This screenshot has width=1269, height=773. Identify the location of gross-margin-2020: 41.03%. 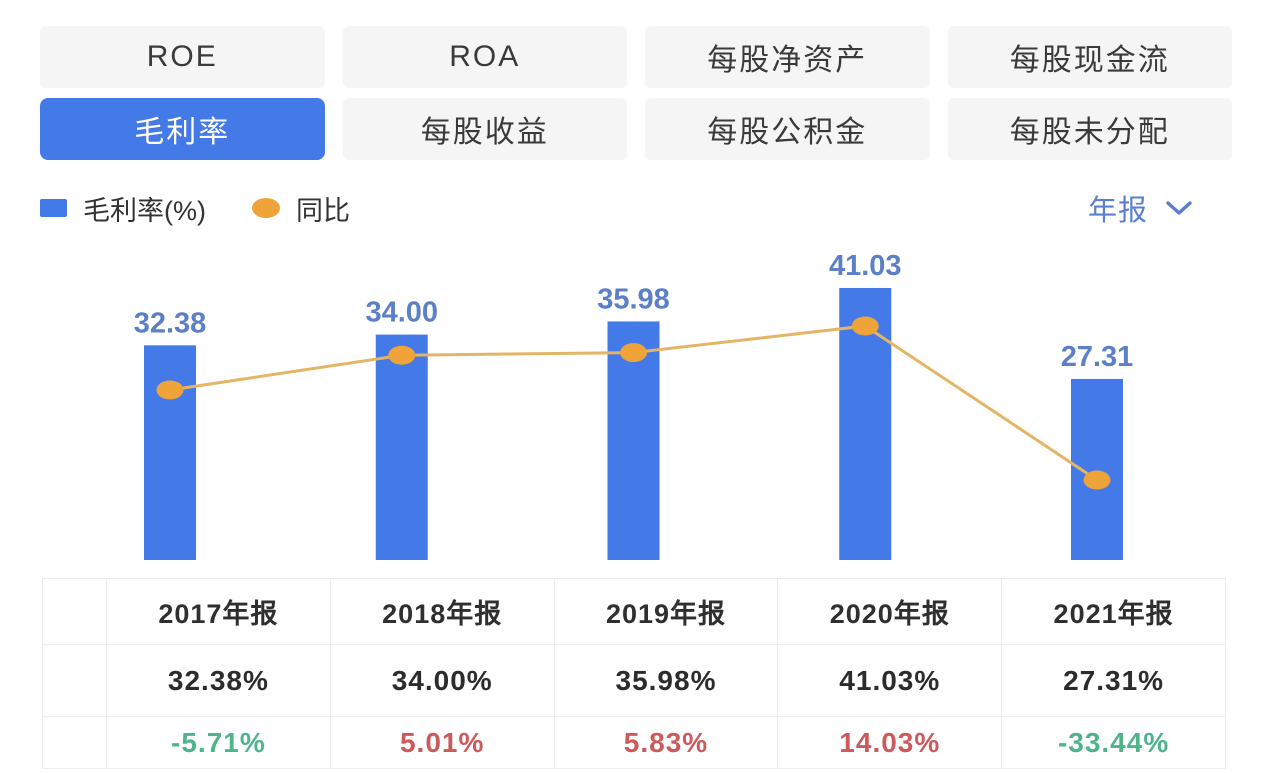
(890, 680).